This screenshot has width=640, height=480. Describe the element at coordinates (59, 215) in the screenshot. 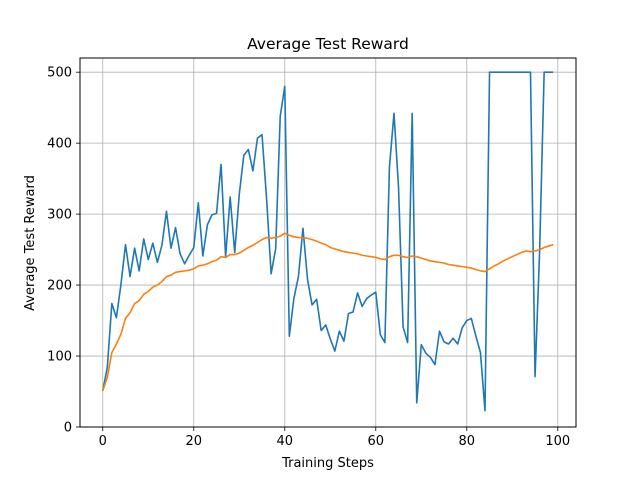

I see `y-tick-label: 300` at that location.